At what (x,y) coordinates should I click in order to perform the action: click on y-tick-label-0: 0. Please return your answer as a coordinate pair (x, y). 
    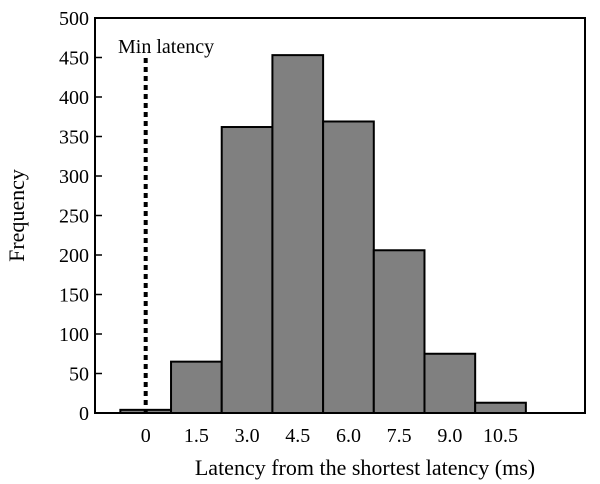
    Looking at the image, I should click on (84, 414).